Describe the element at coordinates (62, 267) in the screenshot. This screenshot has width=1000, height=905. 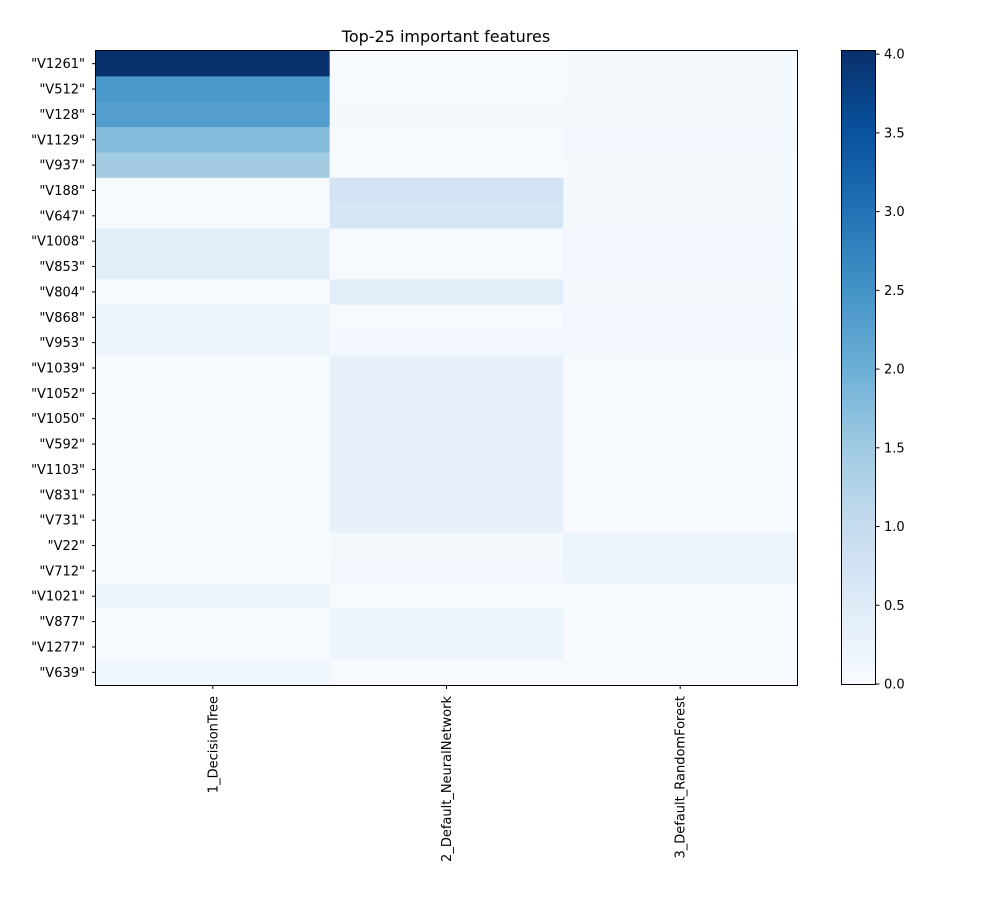
I see `row-tick-label: "V853"` at that location.